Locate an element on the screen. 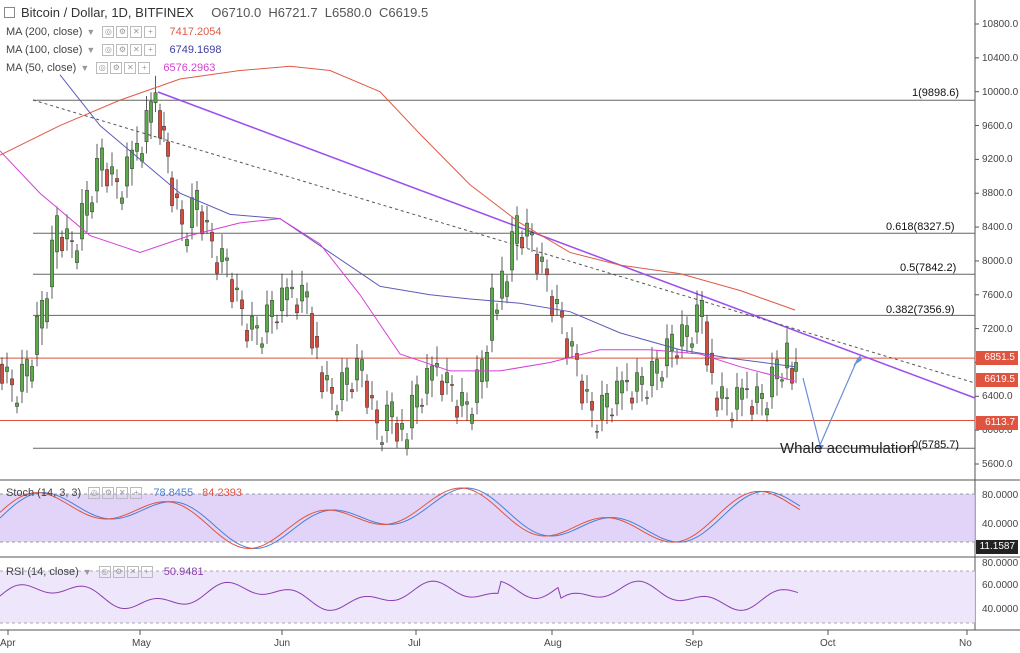 The width and height of the screenshot is (1020, 653). indicator-ma50: MA (50, close) ▼ ◎ ⚙ ✕ + 6576.2963 is located at coordinates (110, 68).